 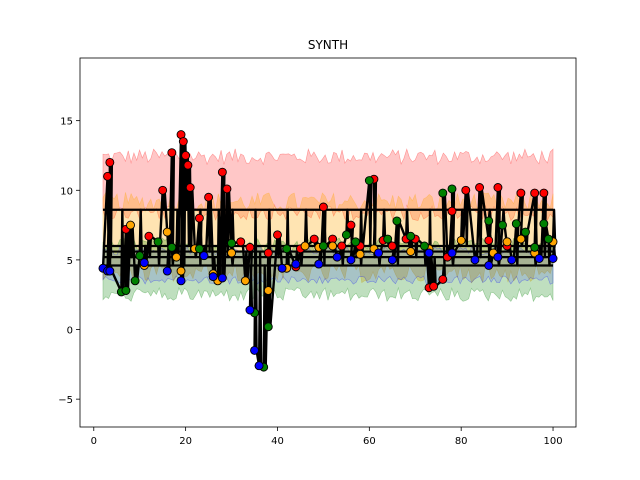 I want to click on y-tick-label-0: −5, so click(x=65, y=400).